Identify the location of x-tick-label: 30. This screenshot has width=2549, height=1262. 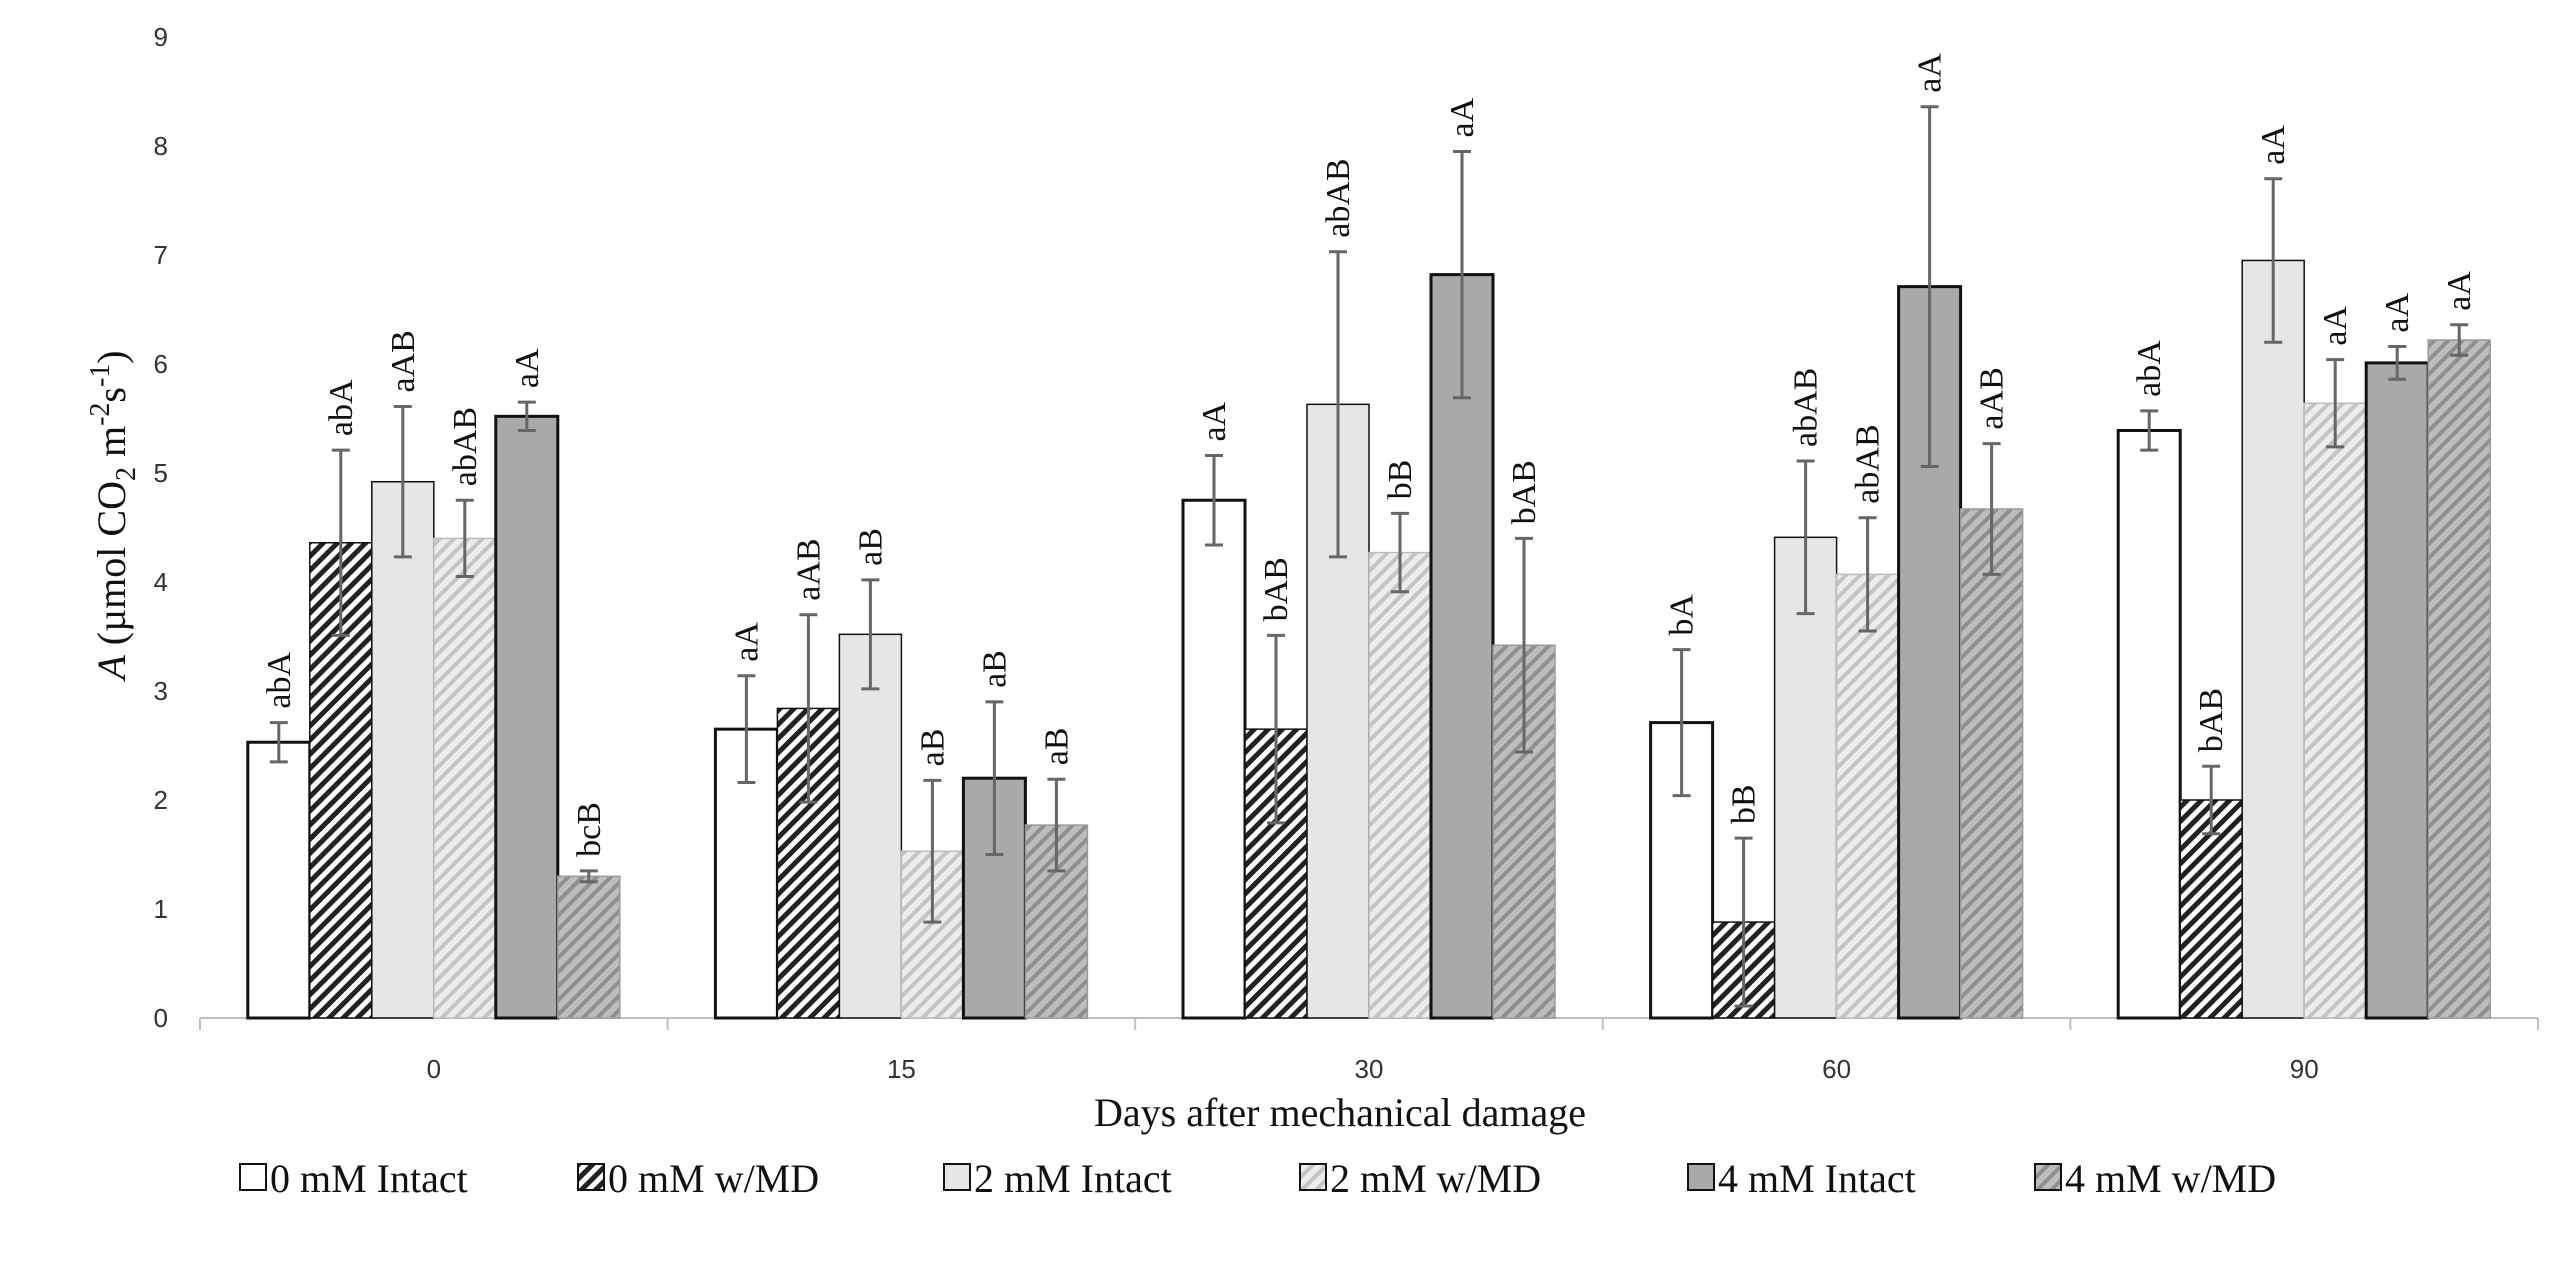
(1369, 1069).